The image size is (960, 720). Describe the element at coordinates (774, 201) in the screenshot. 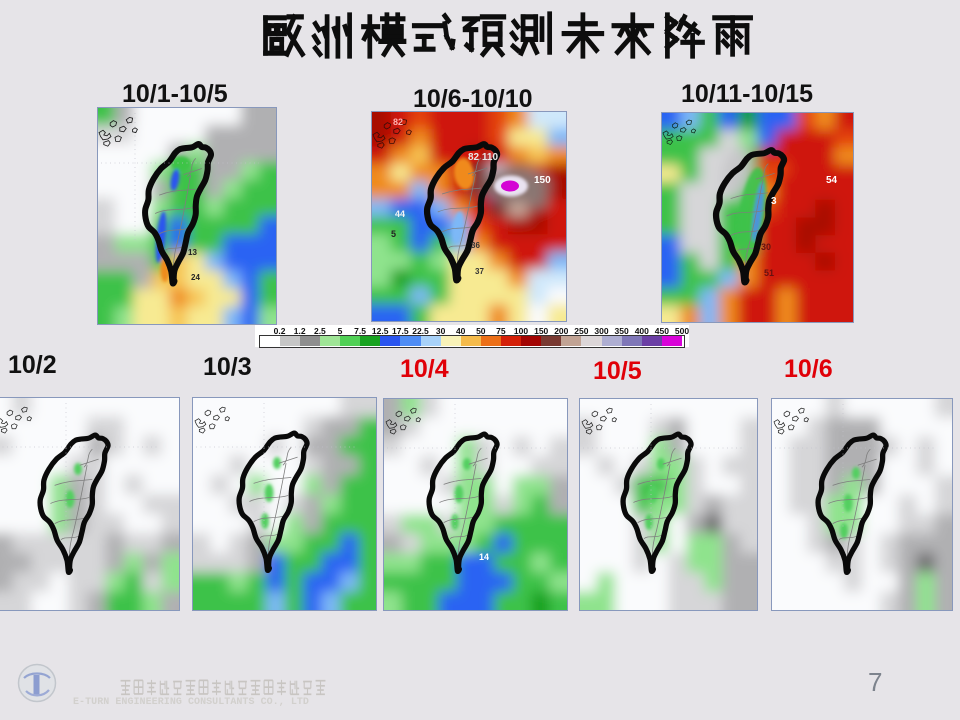

I see `svg-text: 3` at that location.